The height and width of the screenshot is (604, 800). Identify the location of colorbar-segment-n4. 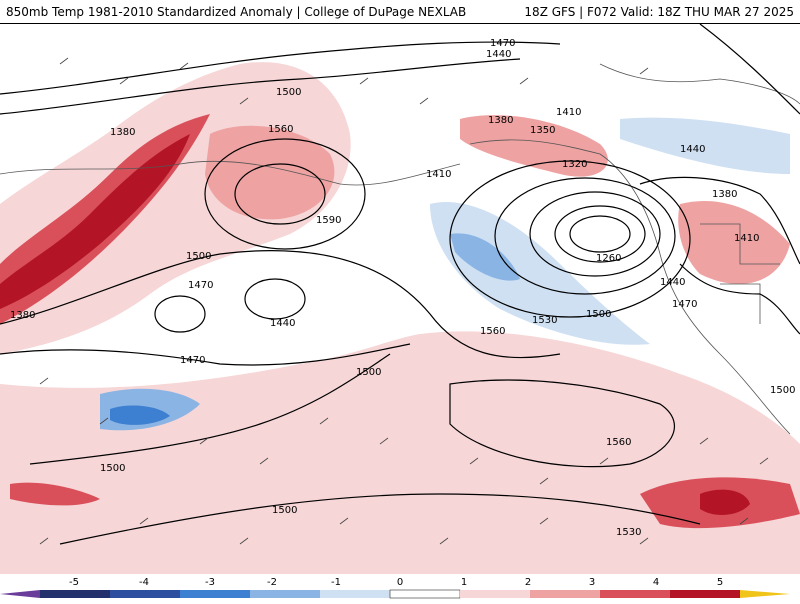
(145, 594).